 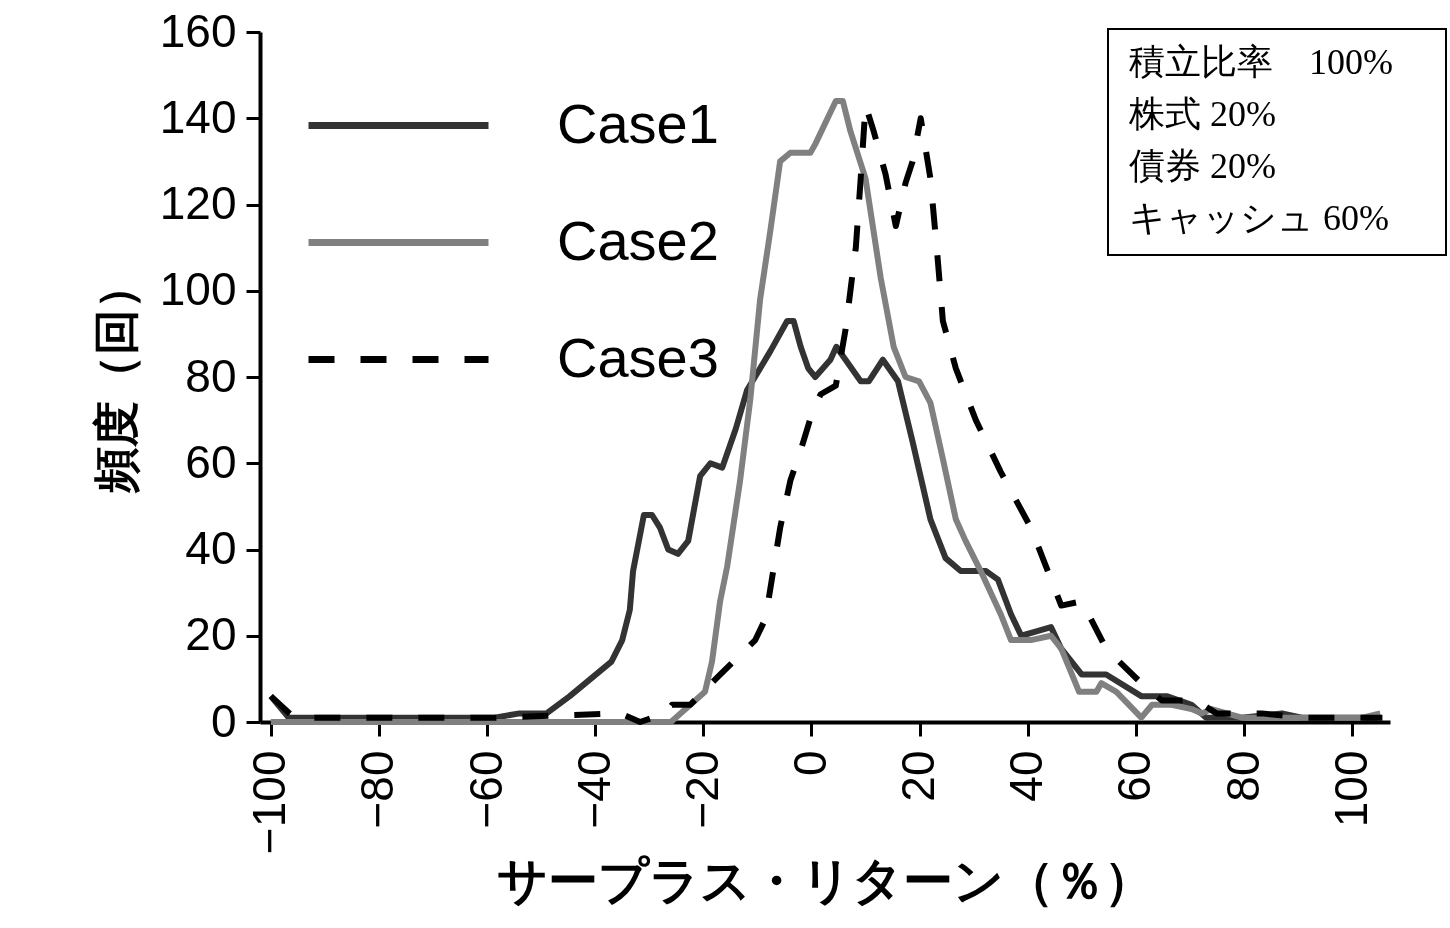 I want to click on y-tick-label: 140, so click(x=198, y=116).